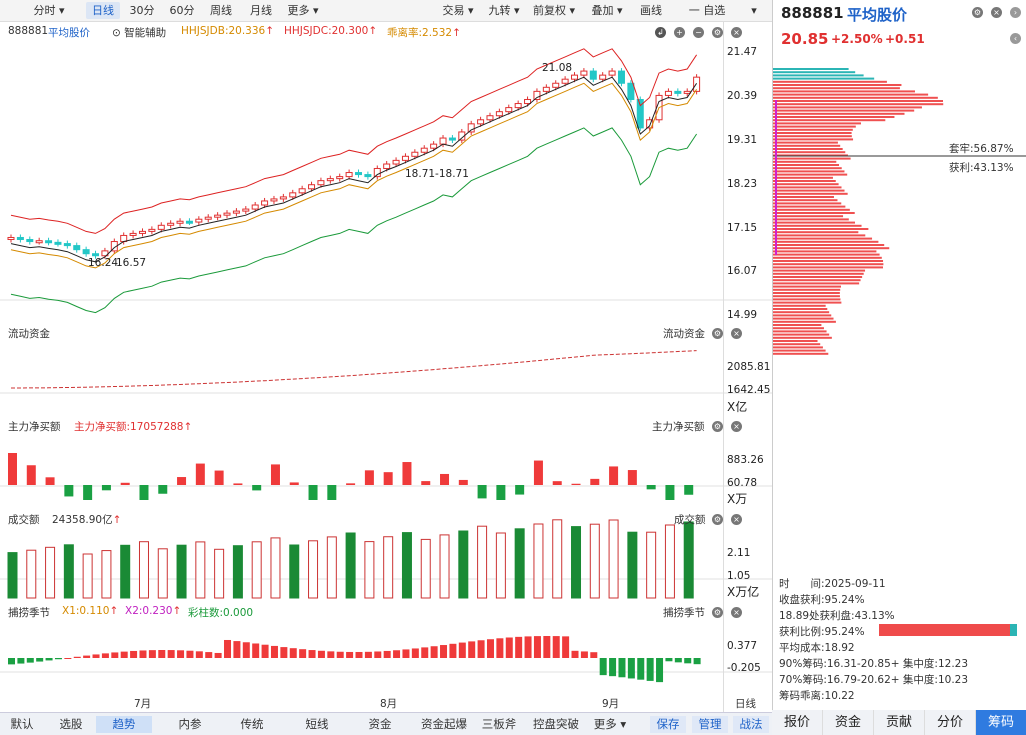 Image resolution: width=1026 pixels, height=735 pixels. What do you see at coordinates (504, 10) in the screenshot?
I see `toolbar-action: 九转 ▾` at bounding box center [504, 10].